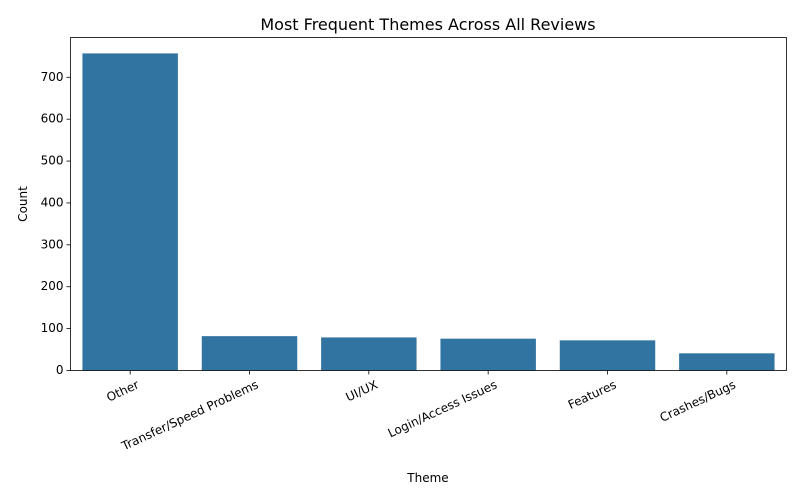 Image resolution: width=800 pixels, height=500 pixels. I want to click on y-axis-label: Count, so click(23, 204).